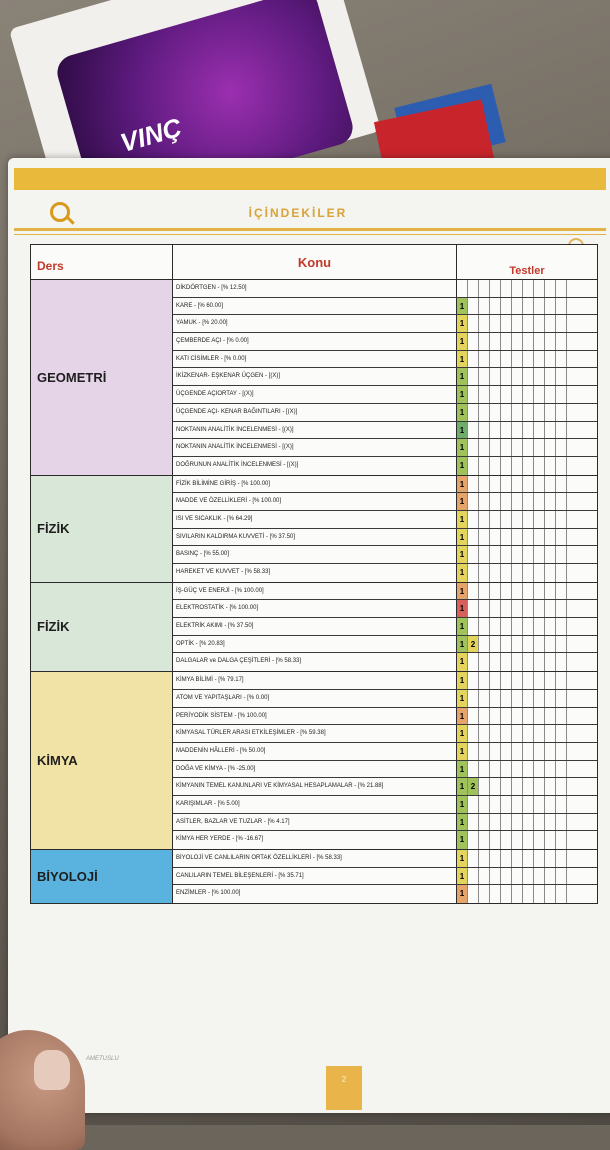 This screenshot has width=610, height=1150. What do you see at coordinates (385, 698) in the screenshot?
I see `table-row: ATOM VE YAPITAŞLARI - [% 0.00] 1` at bounding box center [385, 698].